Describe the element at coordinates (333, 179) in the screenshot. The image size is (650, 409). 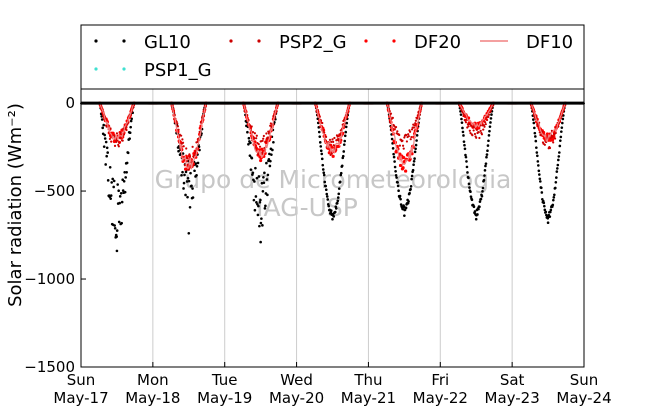
I see `watermark-line-1: Grupo de Micrometeorologia` at that location.